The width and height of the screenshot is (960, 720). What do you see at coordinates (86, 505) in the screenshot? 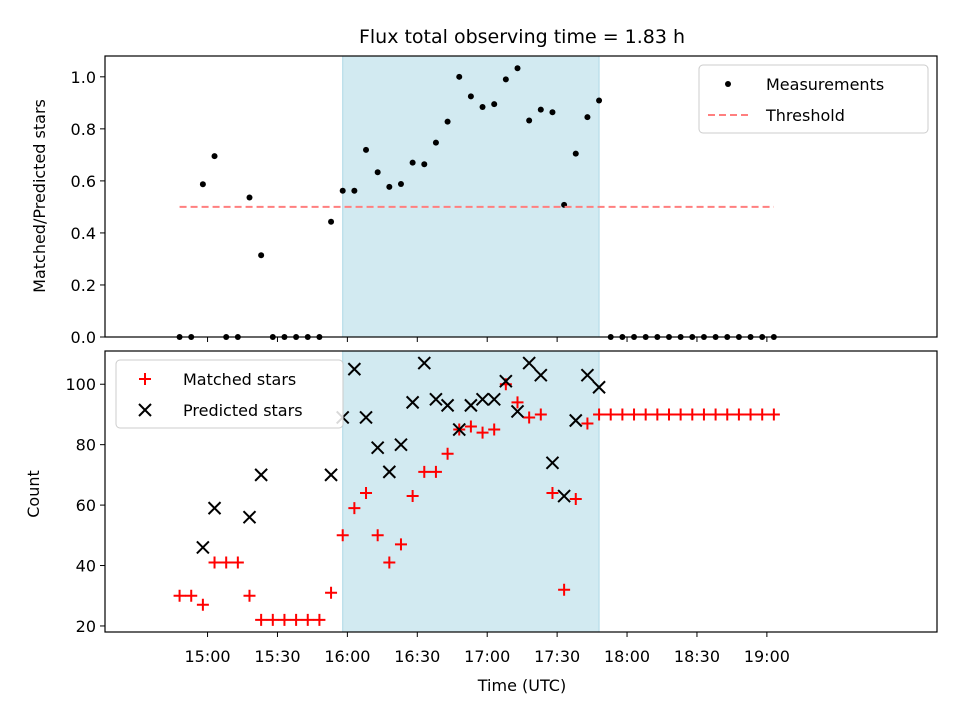
I see `y-tick-label-bottom-2: 60` at bounding box center [86, 505].